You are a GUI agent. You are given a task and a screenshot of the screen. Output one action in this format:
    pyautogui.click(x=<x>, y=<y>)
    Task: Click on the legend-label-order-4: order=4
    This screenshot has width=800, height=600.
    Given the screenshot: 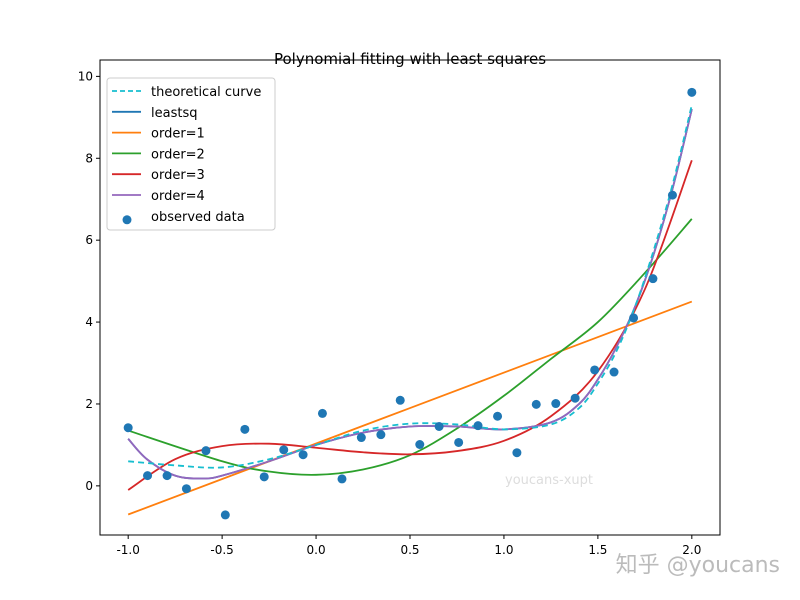 What is the action you would take?
    pyautogui.click(x=178, y=196)
    